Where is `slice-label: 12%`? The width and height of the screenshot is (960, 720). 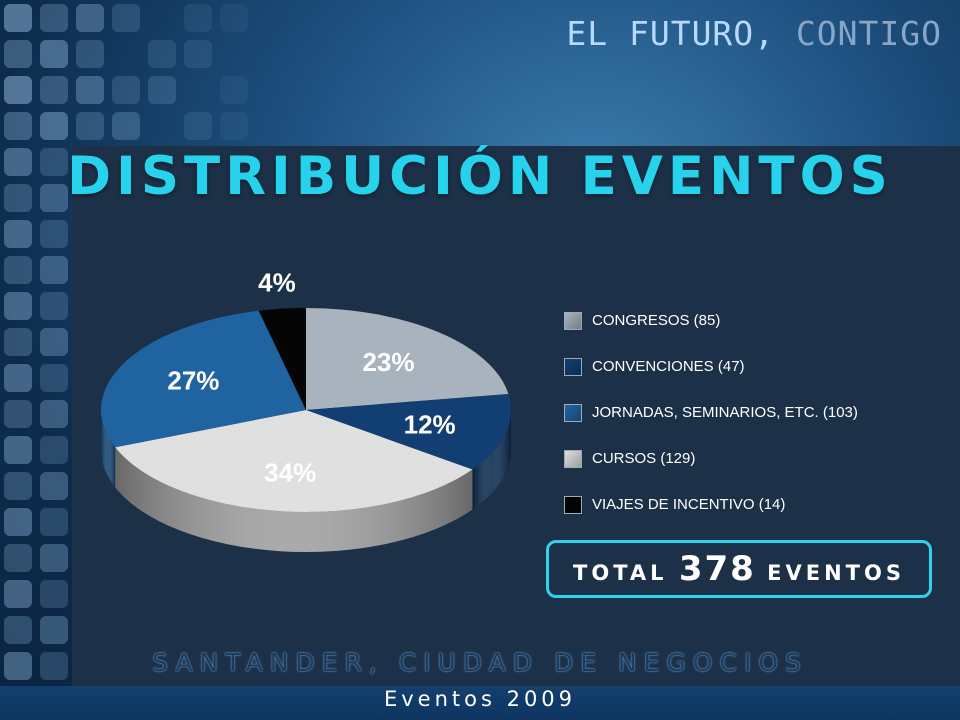 slice-label: 12% is located at coordinates (430, 425).